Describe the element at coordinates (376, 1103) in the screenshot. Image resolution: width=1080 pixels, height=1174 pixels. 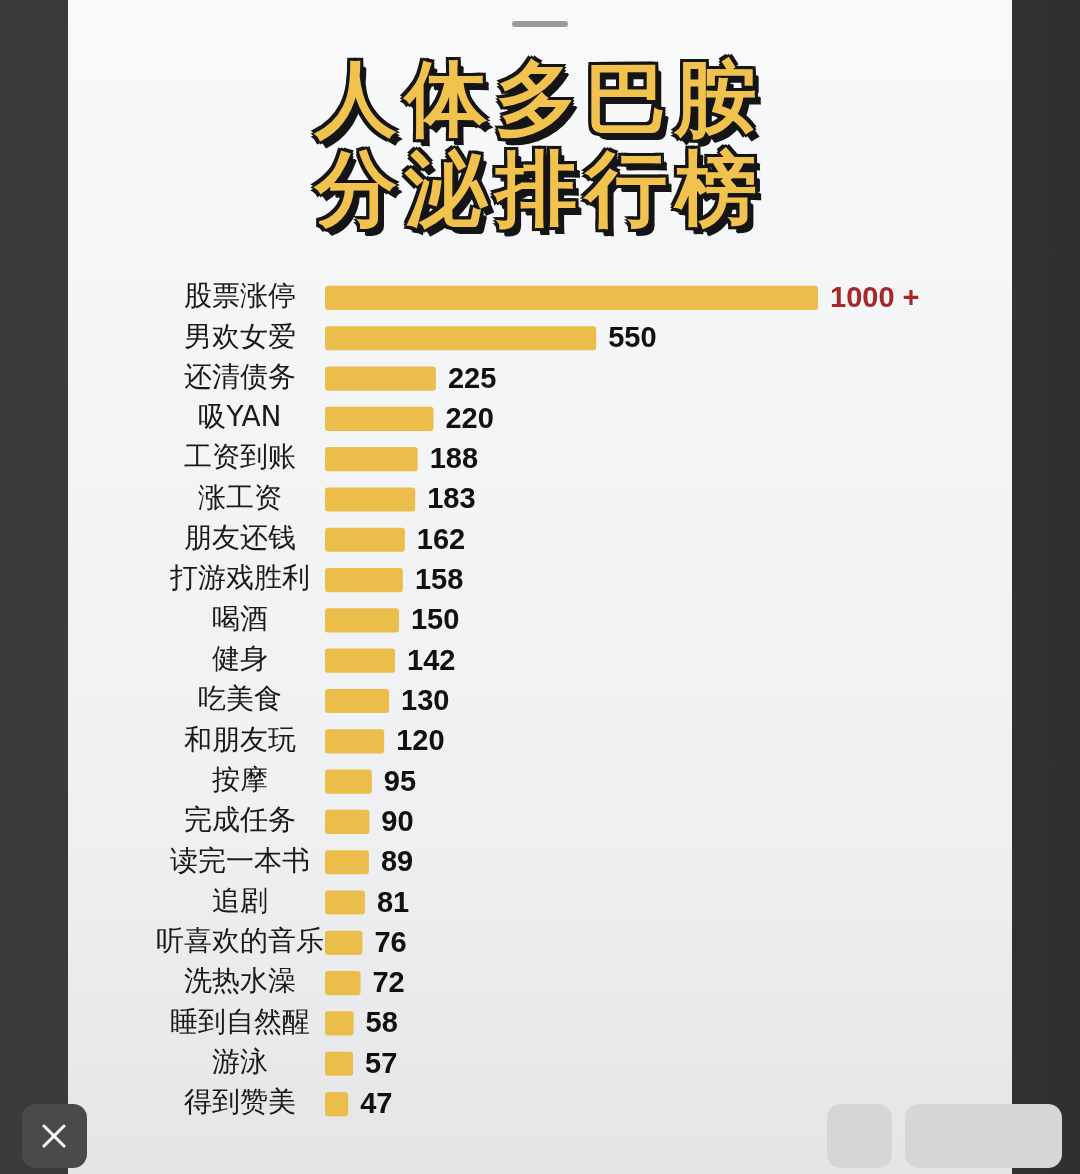
I see `data-label: 47` at that location.